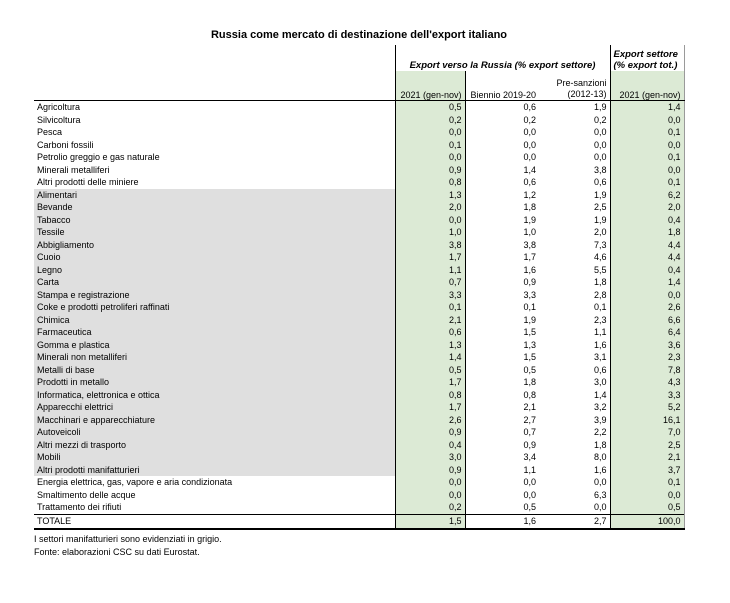 This screenshot has height=603, width=730. What do you see at coordinates (359, 119) in the screenshot?
I see `table-row: Silvicoltura 0,2 0,2 0,2 0,0` at bounding box center [359, 119].